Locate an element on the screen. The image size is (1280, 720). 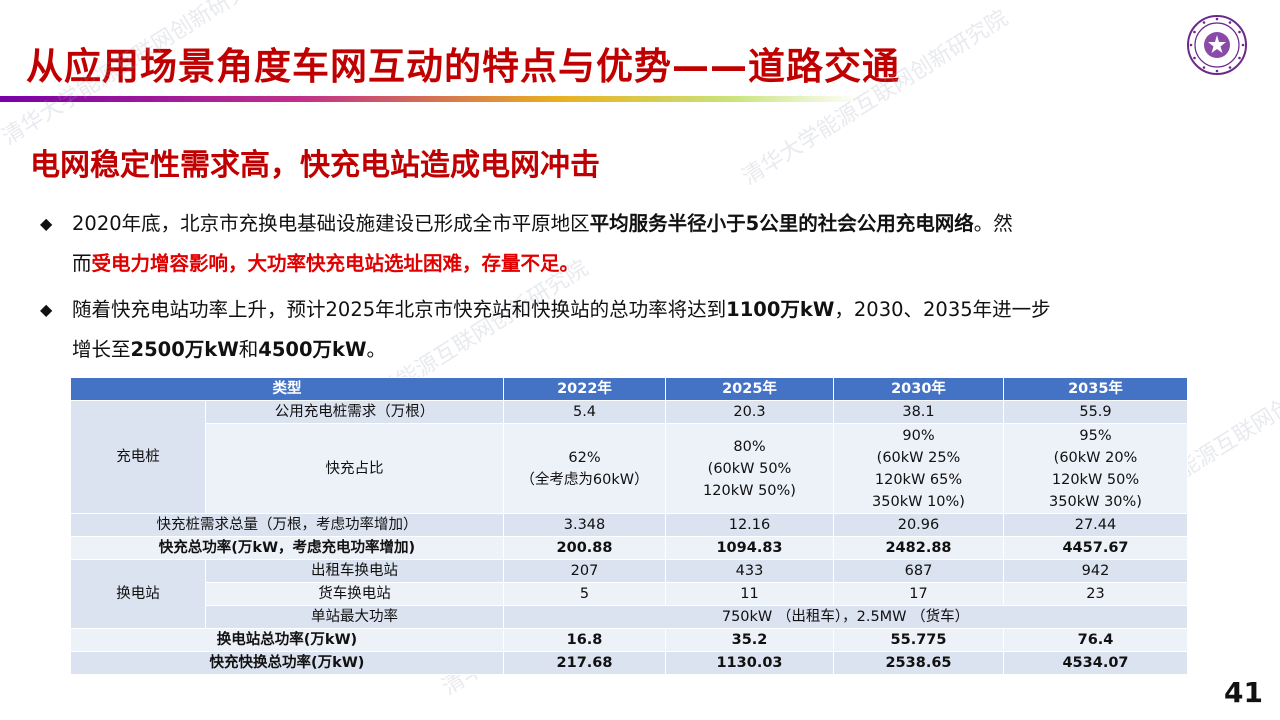
red-highlight: 受电力增容影响，大功率快充电站选址困难，存量不足。 is located at coordinates (335, 263).